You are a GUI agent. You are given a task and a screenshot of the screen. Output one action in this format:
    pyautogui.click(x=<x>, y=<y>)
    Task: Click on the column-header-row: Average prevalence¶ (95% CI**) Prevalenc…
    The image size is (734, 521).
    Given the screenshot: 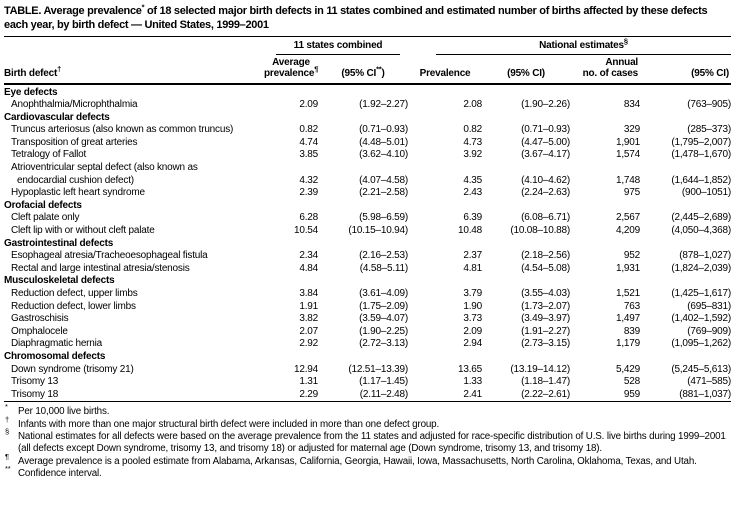 What is the action you would take?
    pyautogui.click(x=368, y=69)
    